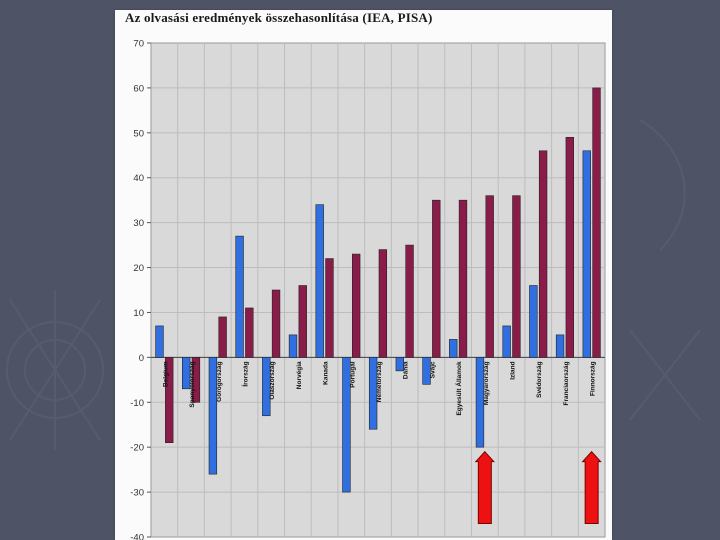 The width and height of the screenshot is (720, 540). Describe the element at coordinates (138, 133) in the screenshot. I see `y-tick-label: 50` at that location.